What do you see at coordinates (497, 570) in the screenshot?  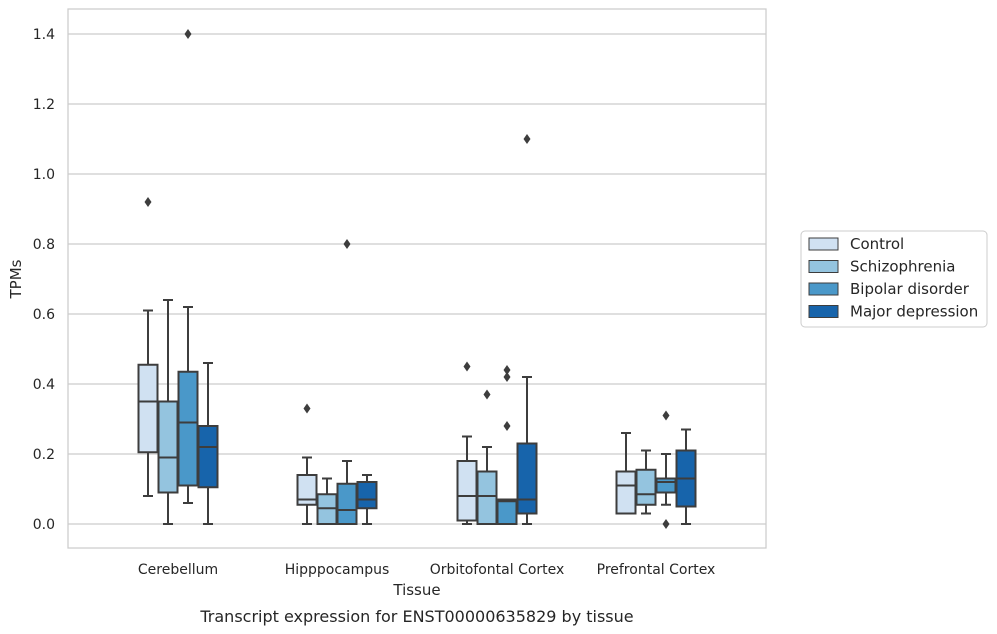 I see `x-tick-label: Orbitofontal Cortex` at bounding box center [497, 570].